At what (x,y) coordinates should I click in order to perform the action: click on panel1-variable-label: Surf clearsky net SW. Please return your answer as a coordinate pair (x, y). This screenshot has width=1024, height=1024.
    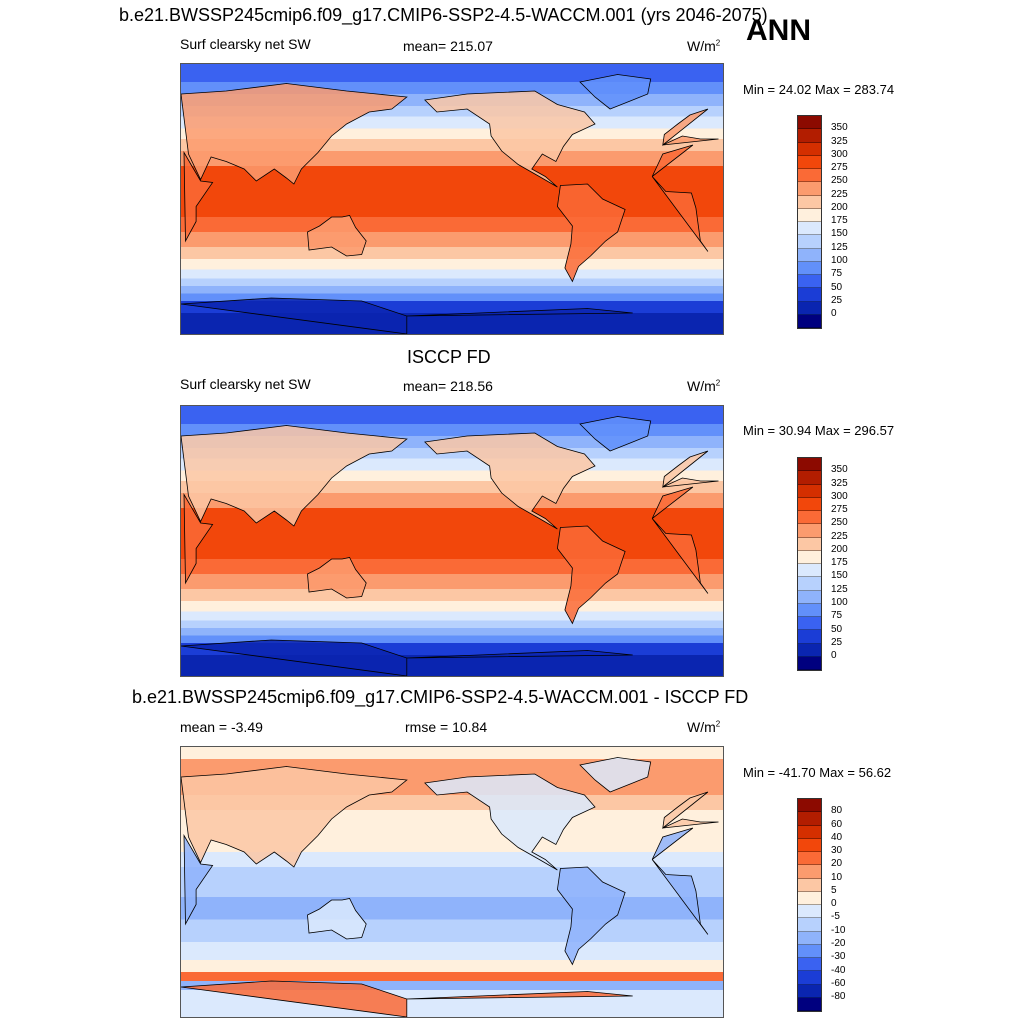
    Looking at the image, I should click on (245, 44).